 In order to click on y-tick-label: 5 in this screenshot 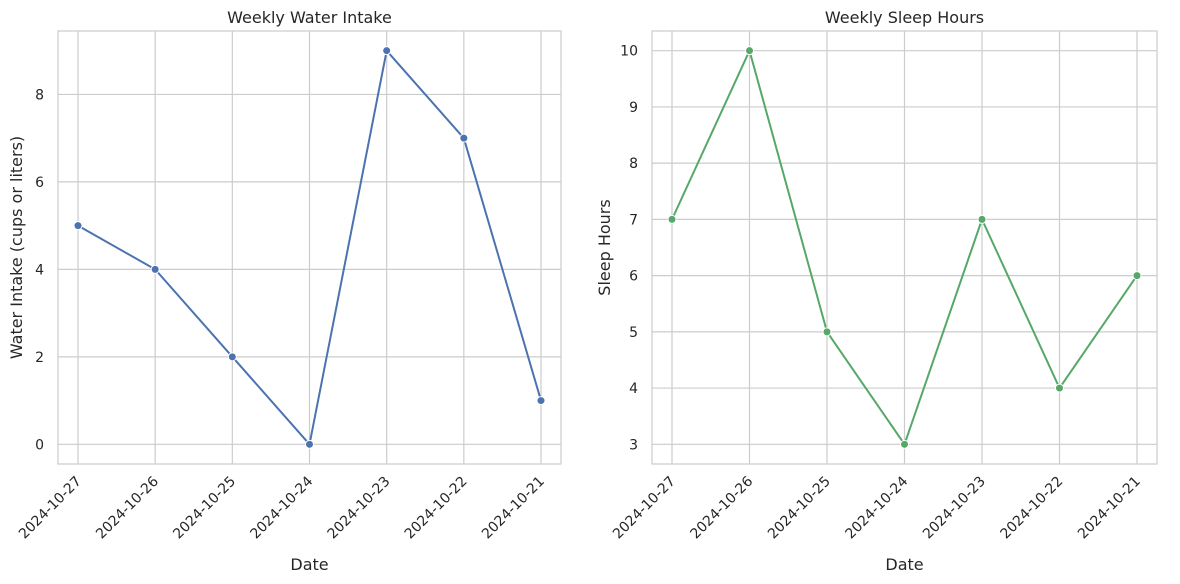, I will do `click(633, 333)`.